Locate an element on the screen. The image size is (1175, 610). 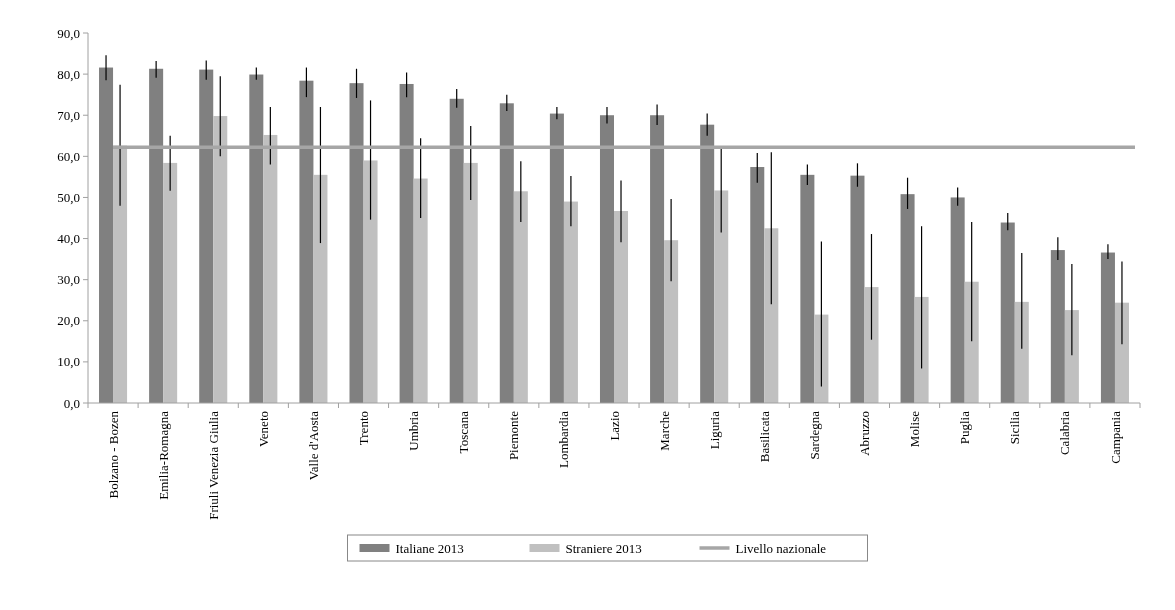
y-tick-label: 40,0 is located at coordinates (68, 239).